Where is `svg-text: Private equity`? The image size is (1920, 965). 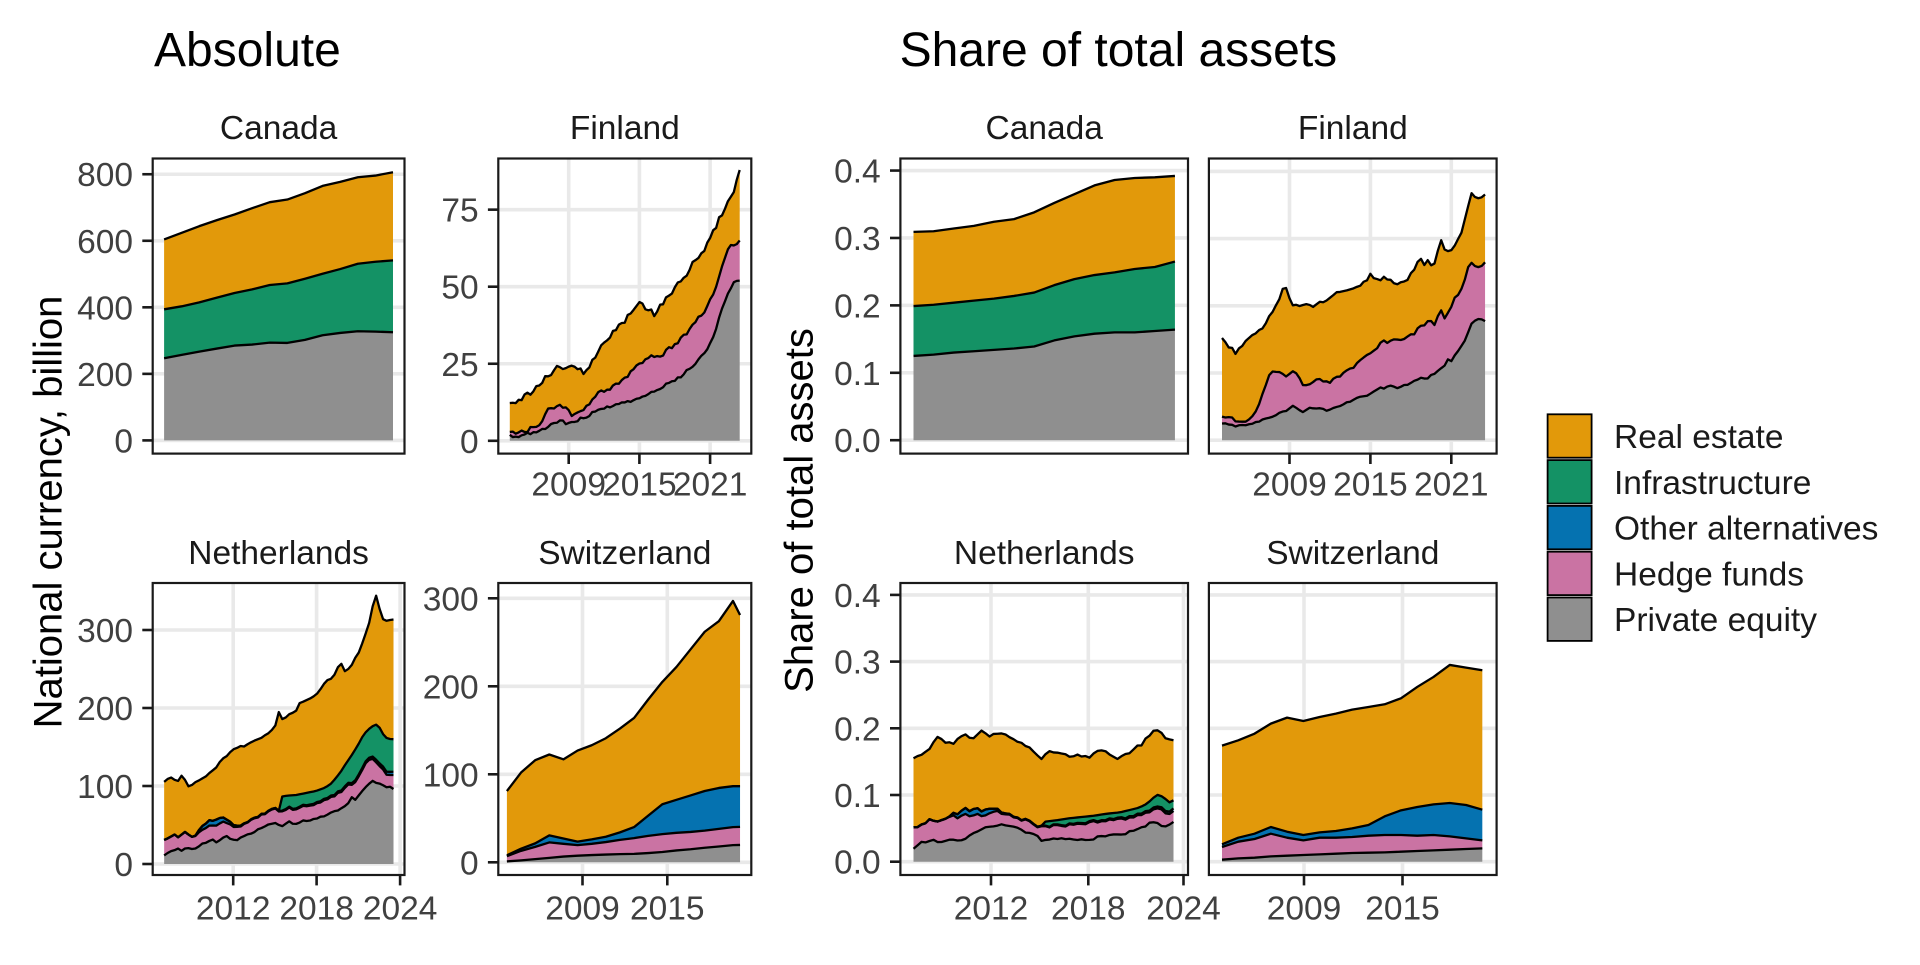 svg-text: Private equity is located at coordinates (1715, 620).